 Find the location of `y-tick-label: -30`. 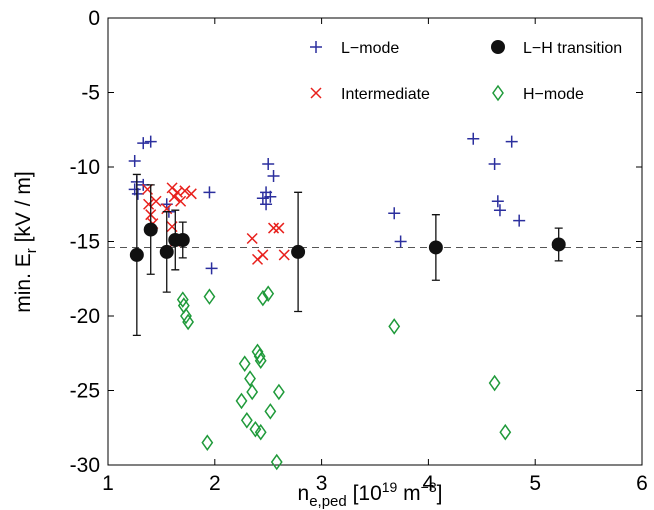

y-tick-label: -30 is located at coordinates (85, 465).